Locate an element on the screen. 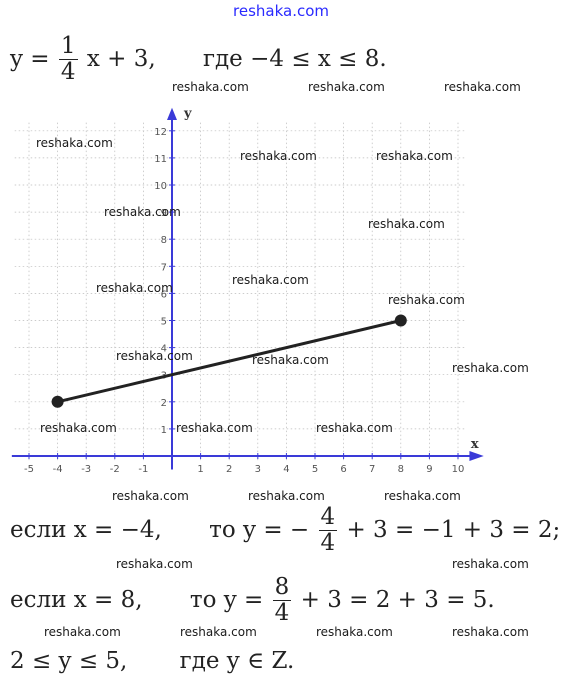 This screenshot has width=562, height=680. y-tick-label: 5 is located at coordinates (164, 322).